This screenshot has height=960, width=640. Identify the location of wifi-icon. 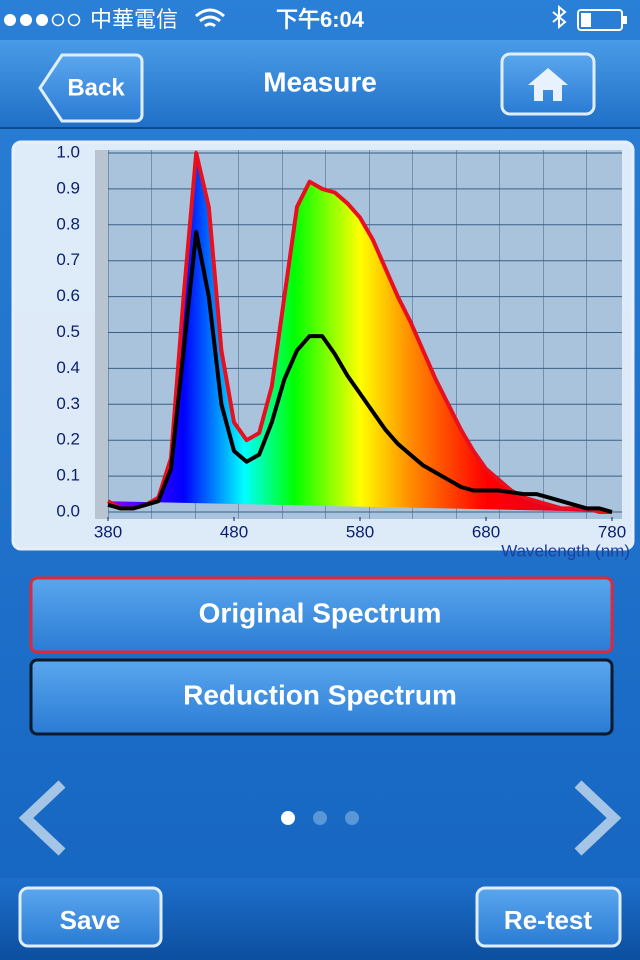
(210, 18).